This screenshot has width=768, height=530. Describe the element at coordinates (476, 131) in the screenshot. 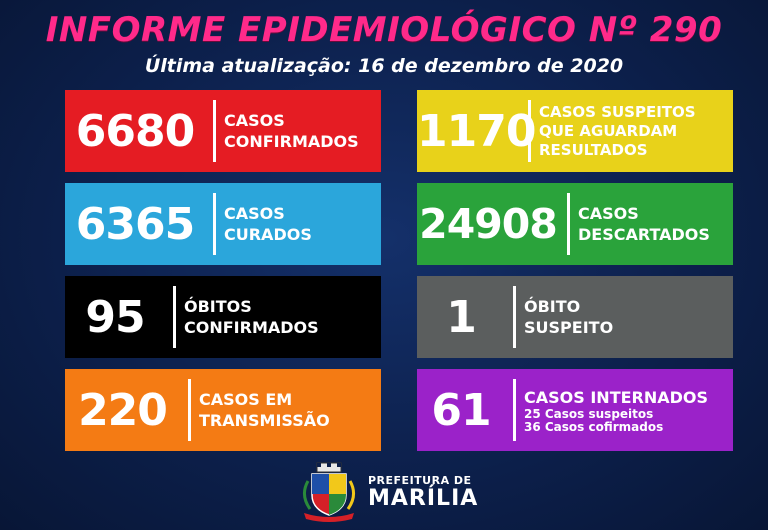

I see `suspected-cases-value: 1170` at that location.